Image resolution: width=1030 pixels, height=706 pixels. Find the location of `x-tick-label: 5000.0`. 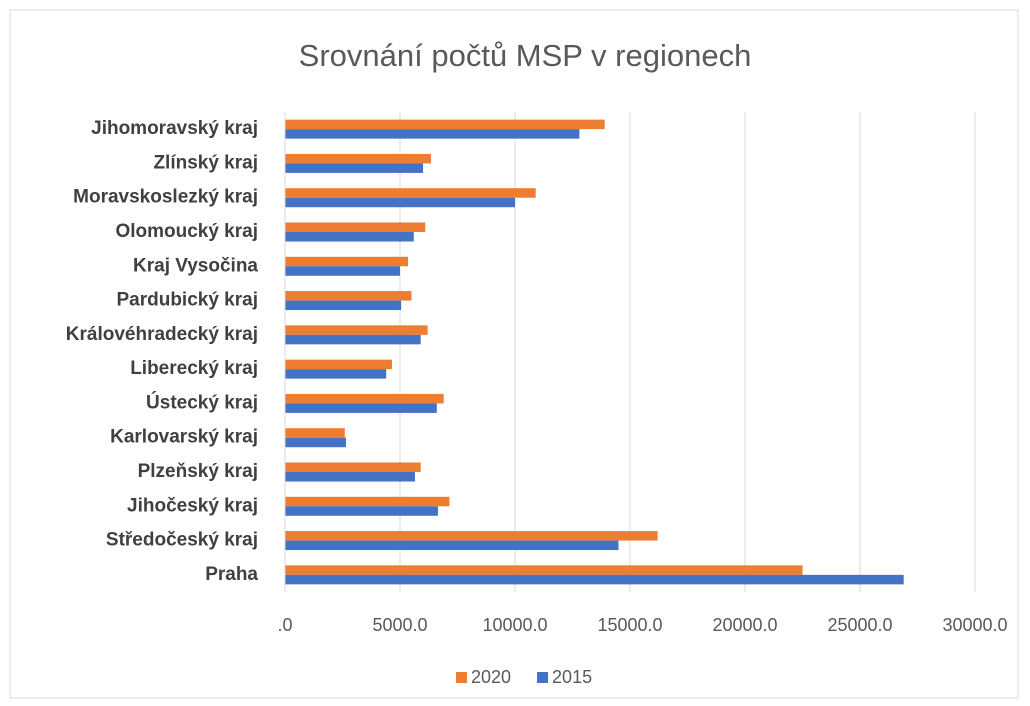

x-tick-label: 5000.0 is located at coordinates (399, 625).